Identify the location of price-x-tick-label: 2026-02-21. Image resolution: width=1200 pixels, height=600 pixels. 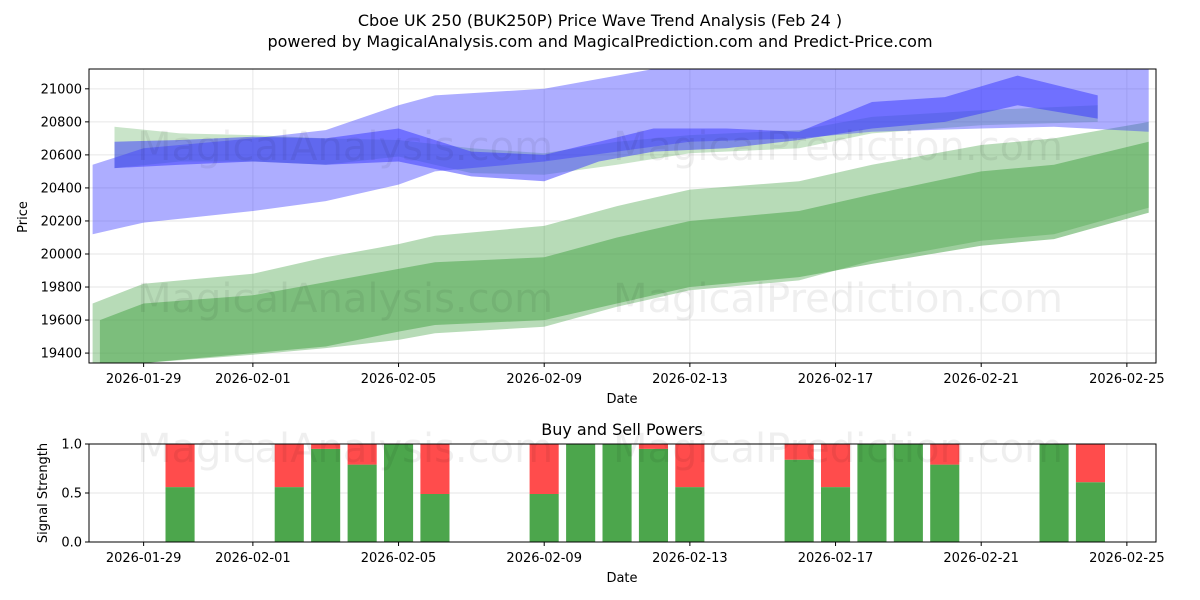
(981, 379).